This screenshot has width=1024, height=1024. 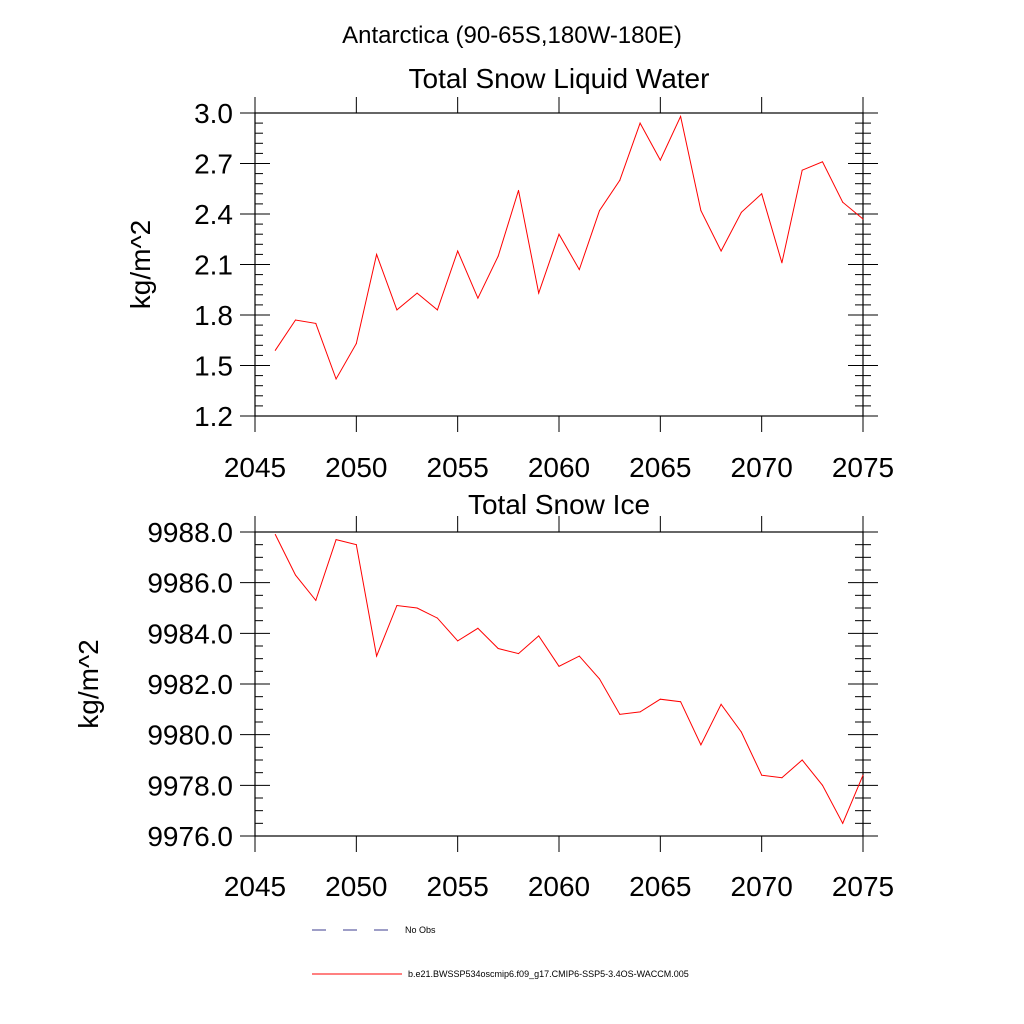 I want to click on y-tick-label: 9976.0, so click(x=190, y=836).